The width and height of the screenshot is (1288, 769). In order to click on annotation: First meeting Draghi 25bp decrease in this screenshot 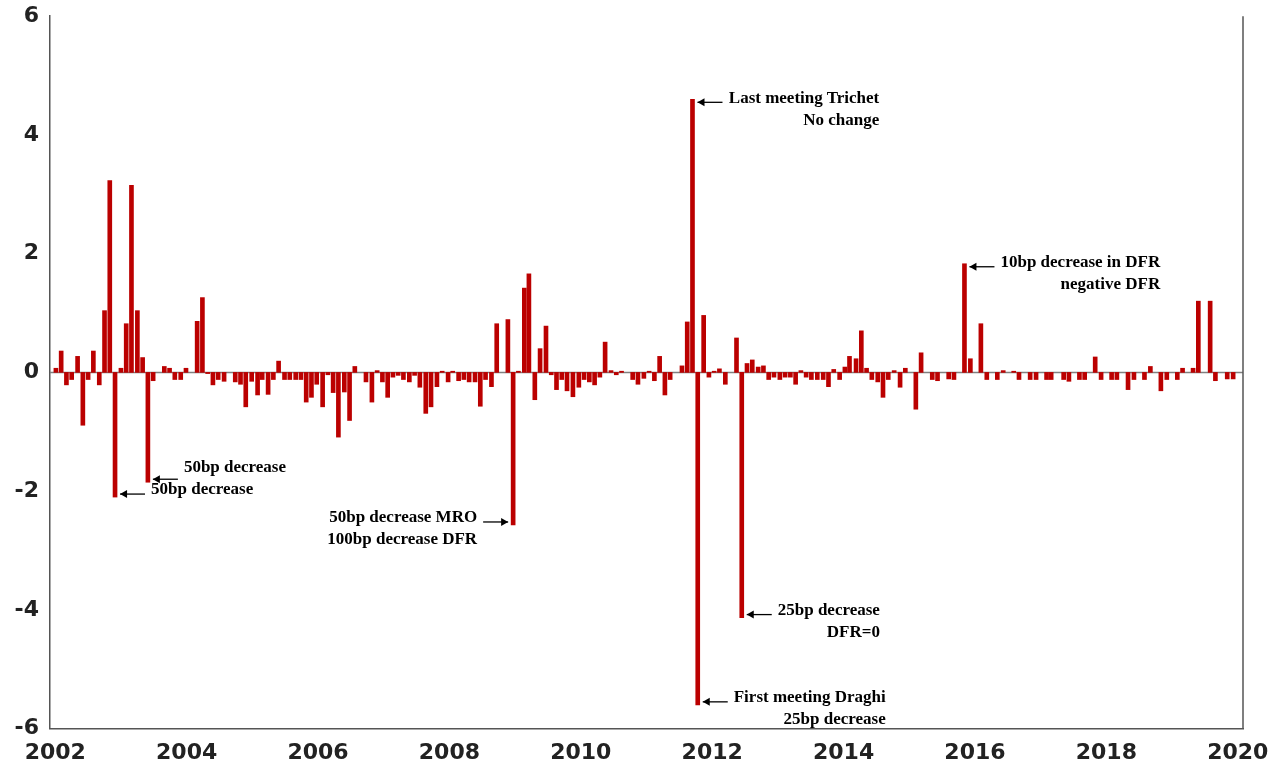, I will do `click(810, 708)`.